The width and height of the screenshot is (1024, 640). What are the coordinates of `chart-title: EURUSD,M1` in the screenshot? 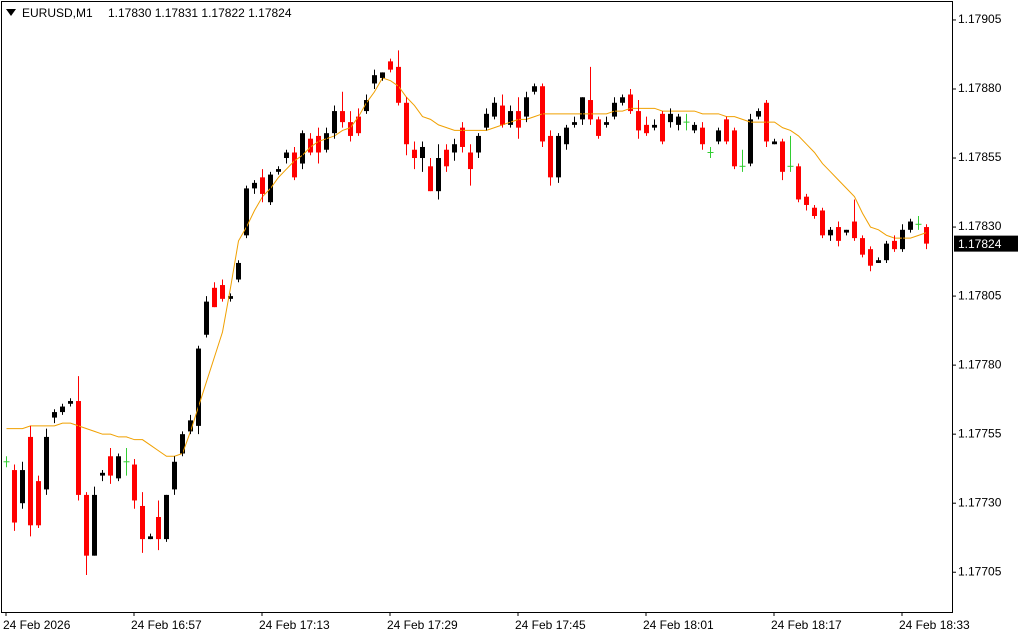 It's located at (57, 13).